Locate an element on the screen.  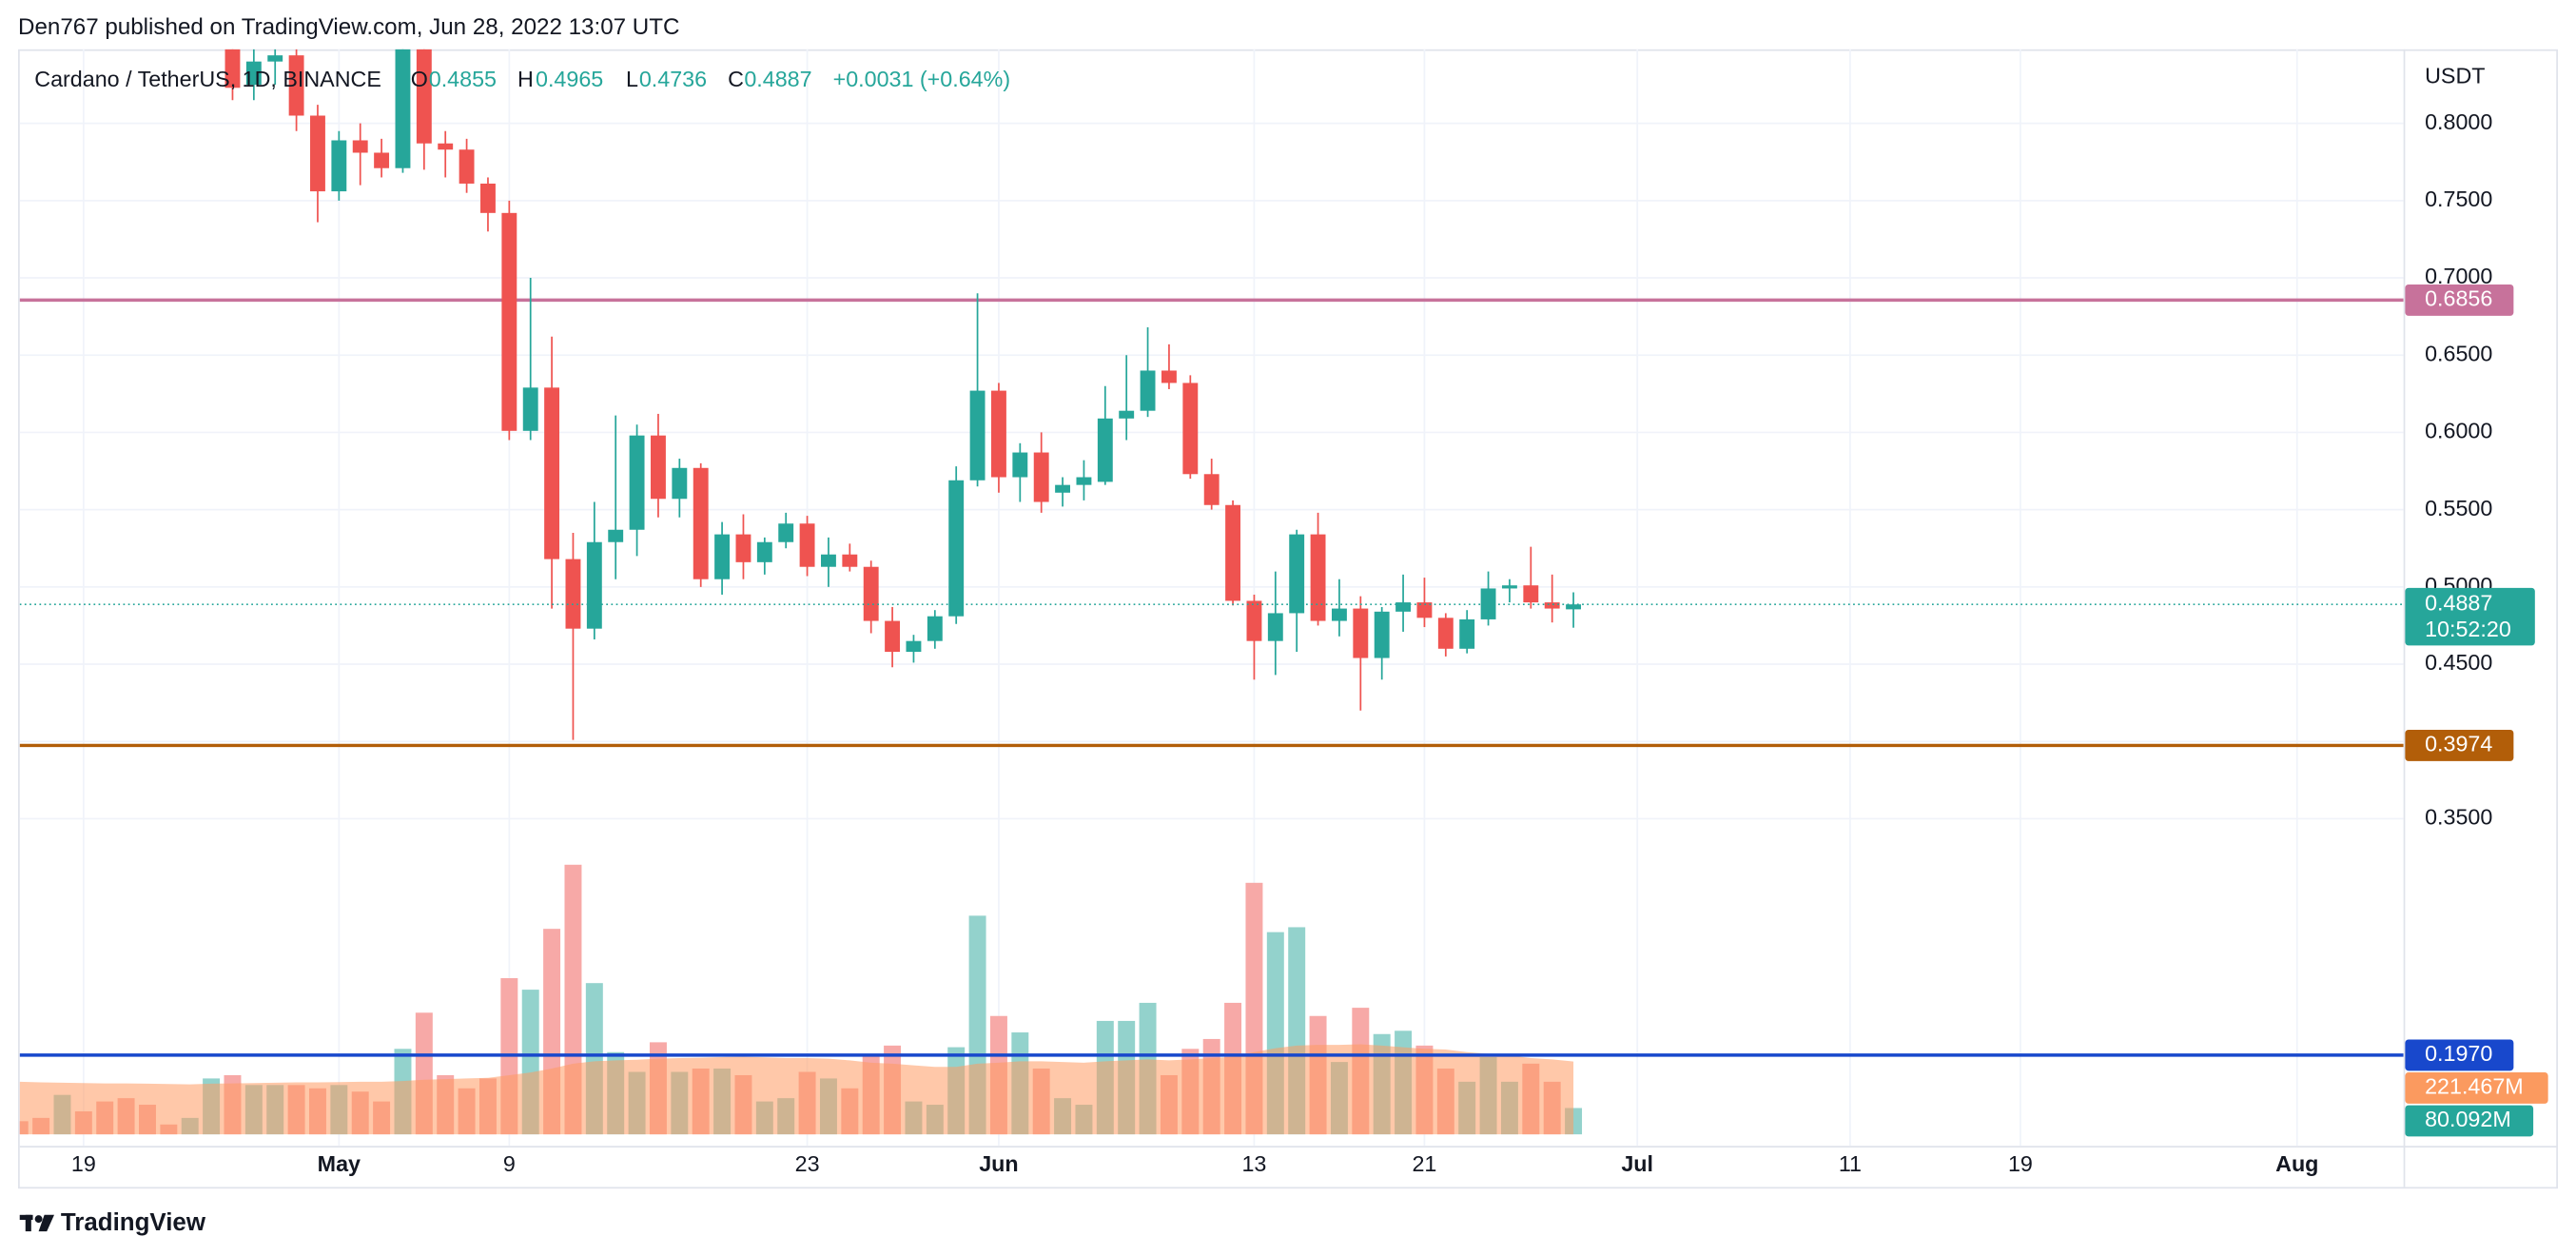
x-tick-label: Jun is located at coordinates (999, 1163).